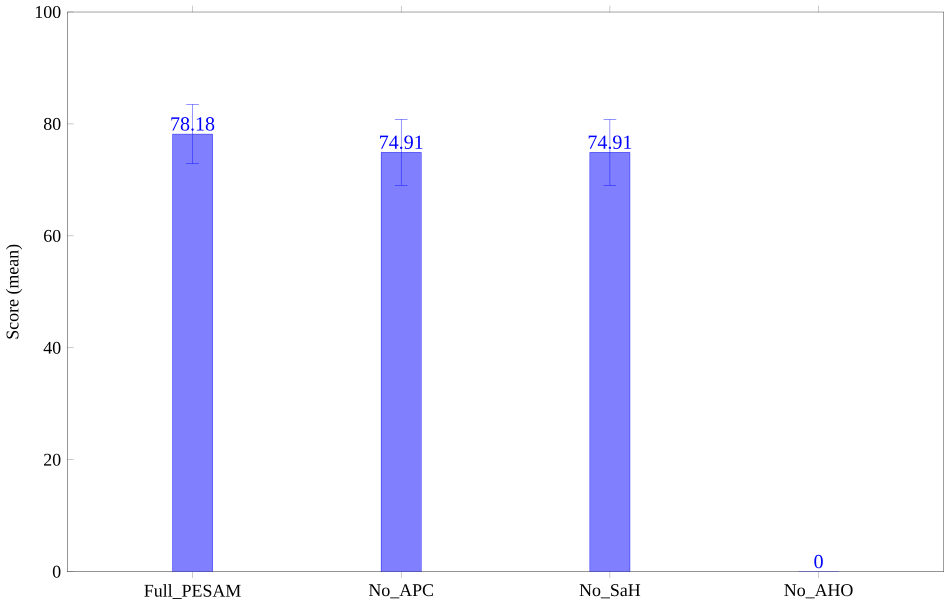 The image size is (944, 605). What do you see at coordinates (192, 591) in the screenshot?
I see `x-tick-label: Full_PESAM` at bounding box center [192, 591].